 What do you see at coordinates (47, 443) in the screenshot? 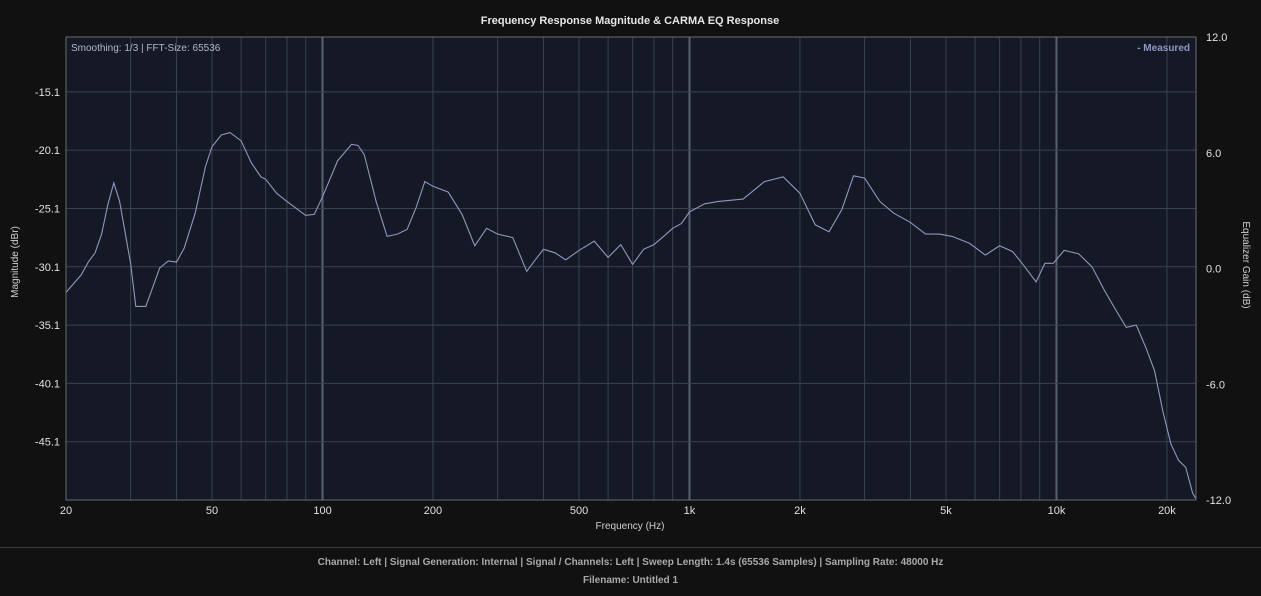
I see `y-tick-label: -45.1` at bounding box center [47, 443].